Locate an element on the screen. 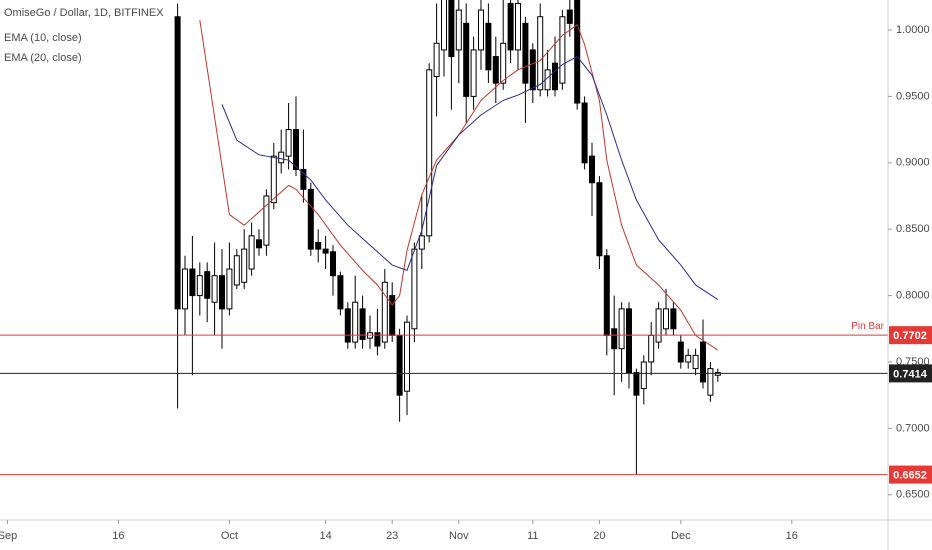 Image resolution: width=932 pixels, height=550 pixels. legend-entry: EMA (10, close) is located at coordinates (43, 38).